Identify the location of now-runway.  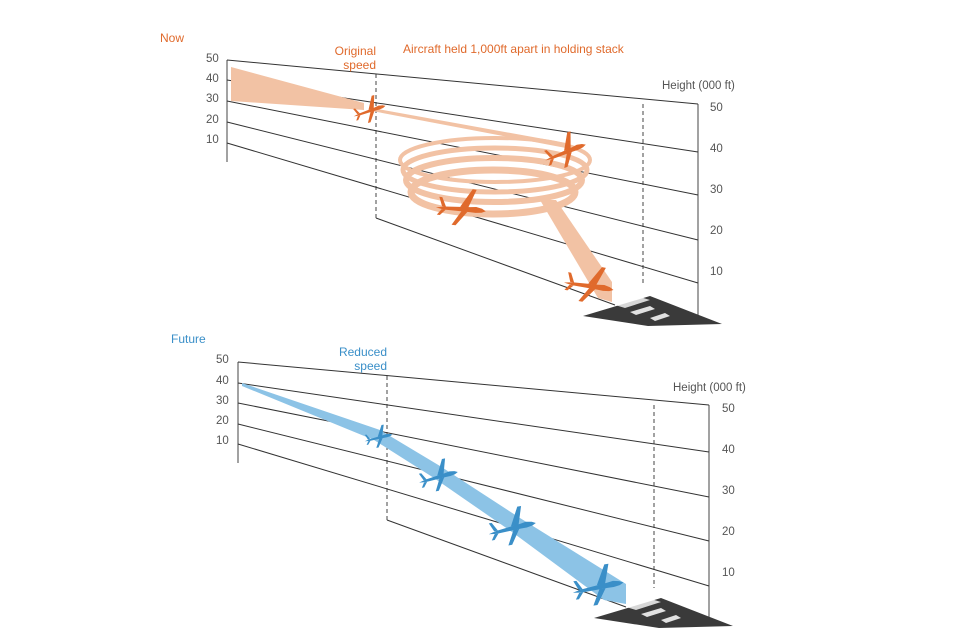
(652, 311).